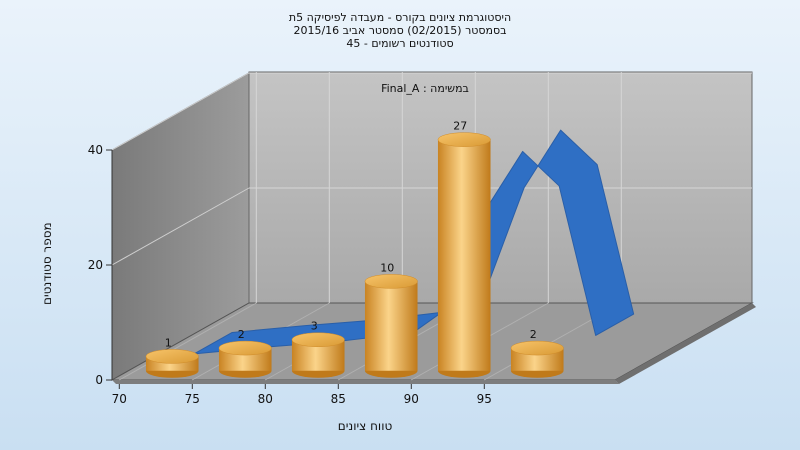 Image resolution: width=800 pixels, height=450 pixels. I want to click on y-axis-label: מספר סטודנטים, so click(47, 263).